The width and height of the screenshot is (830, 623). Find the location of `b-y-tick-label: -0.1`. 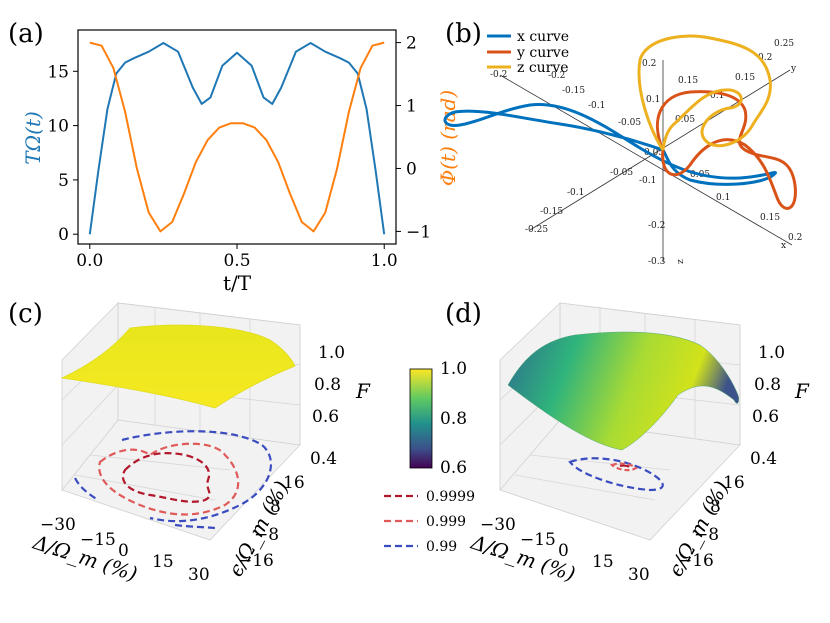

b-y-tick-label: -0.1 is located at coordinates (575, 193).